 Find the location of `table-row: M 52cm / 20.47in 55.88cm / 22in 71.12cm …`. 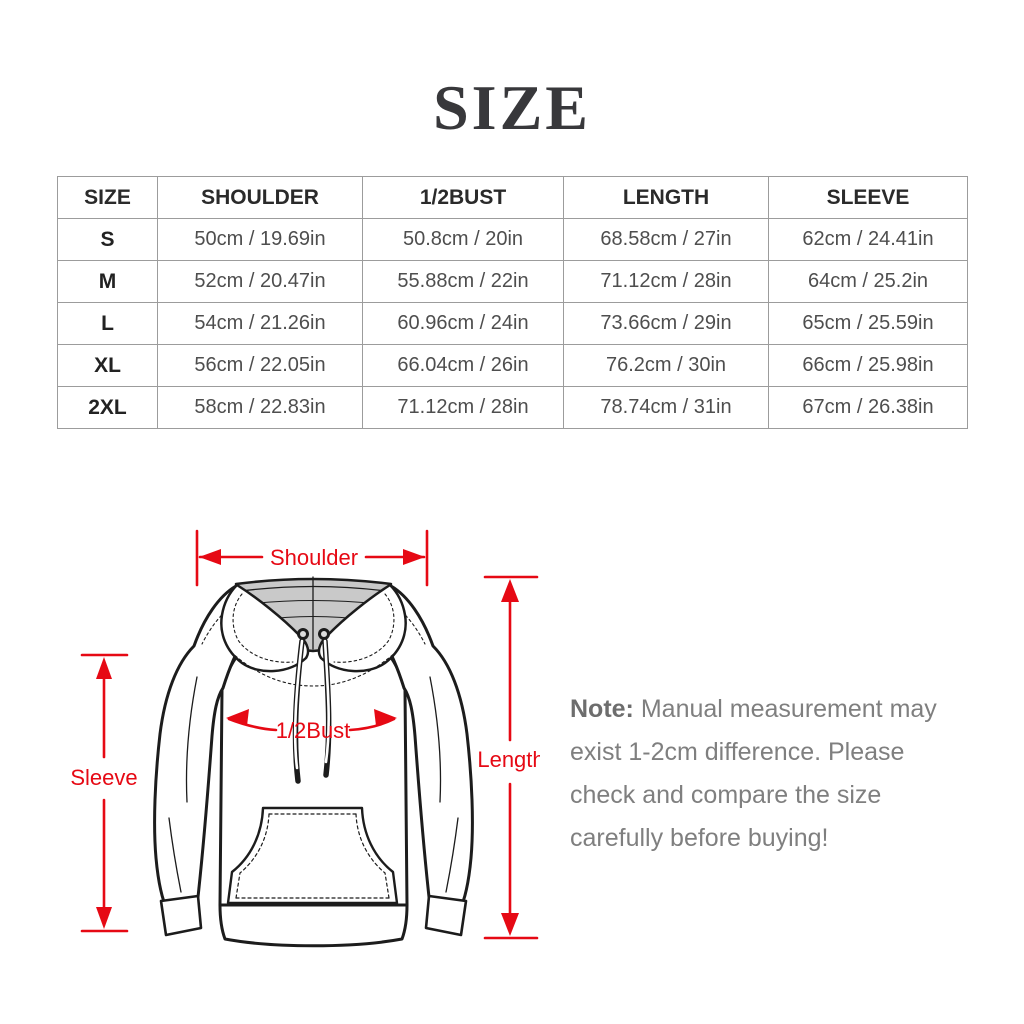

table-row: M 52cm / 20.47in 55.88cm / 22in 71.12cm … is located at coordinates (512, 281).